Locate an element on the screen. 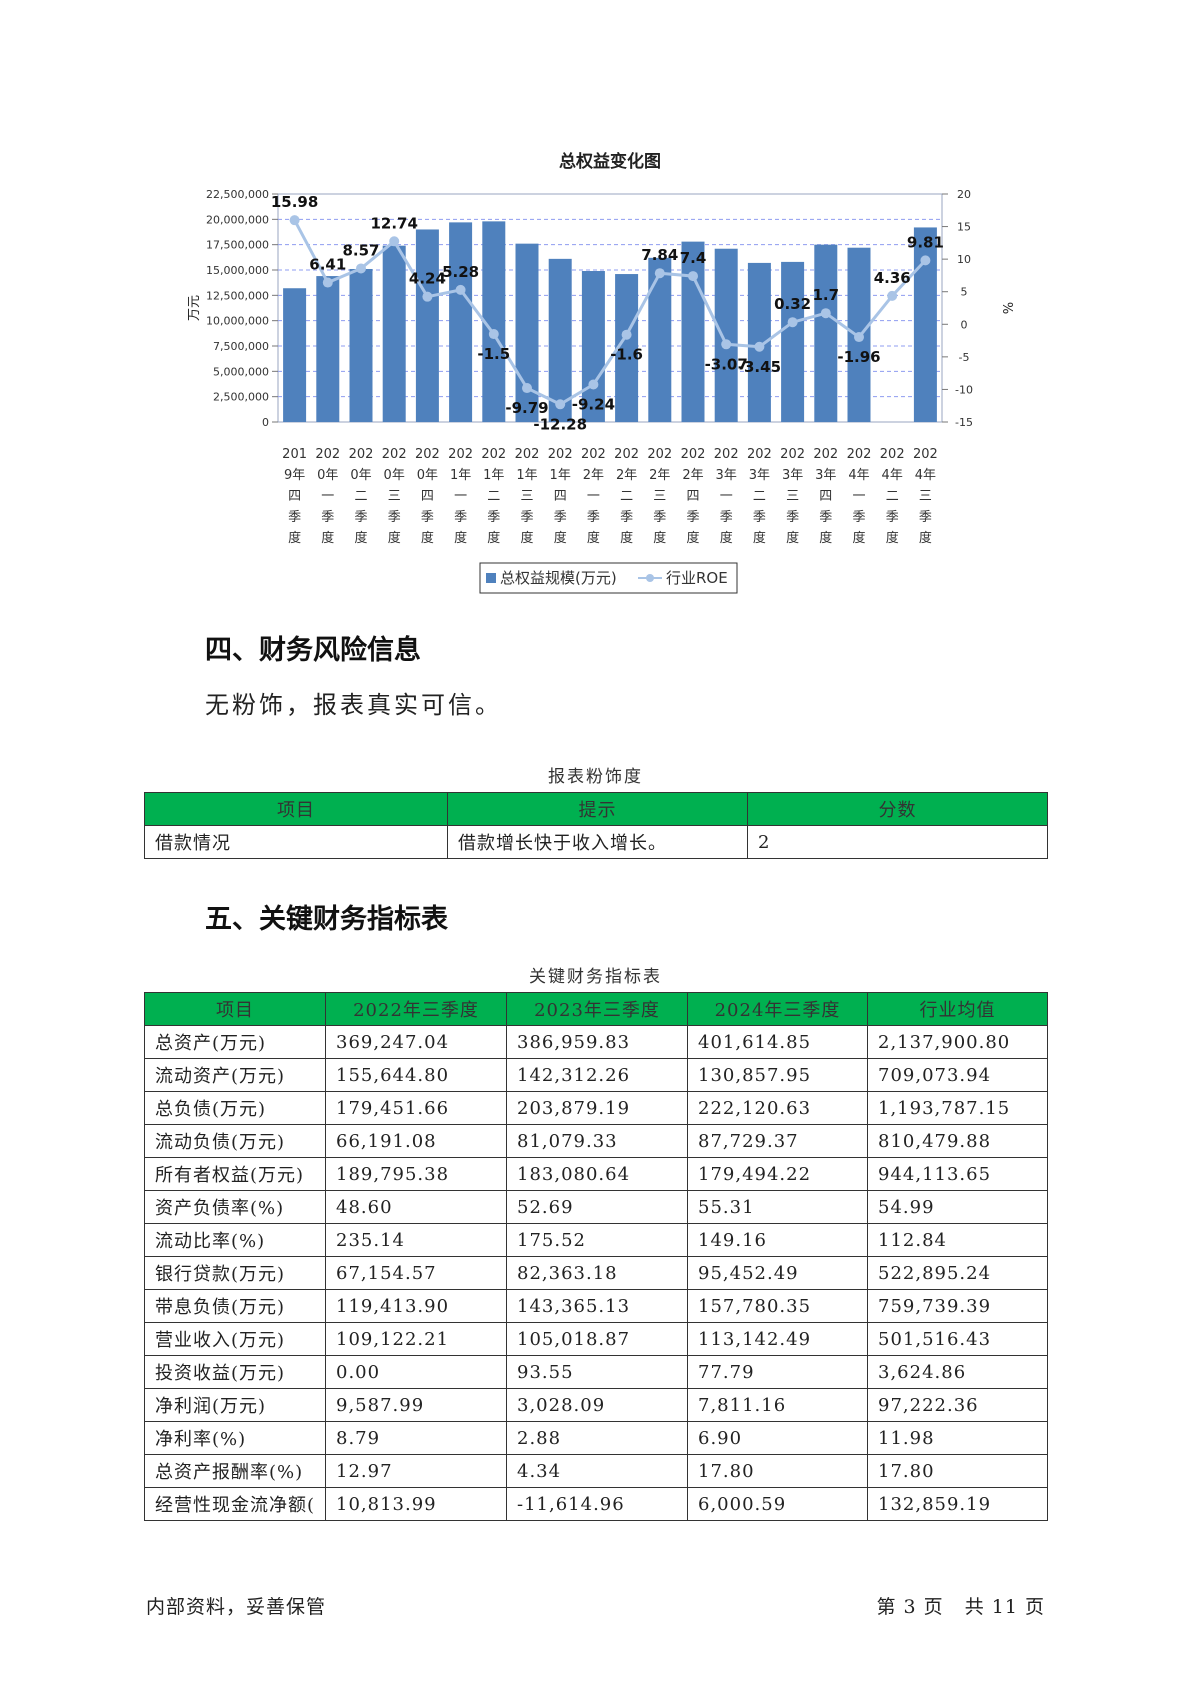 This screenshot has width=1191, height=1684. table-cell: 借款增长快于收入增长。 is located at coordinates (597, 842).